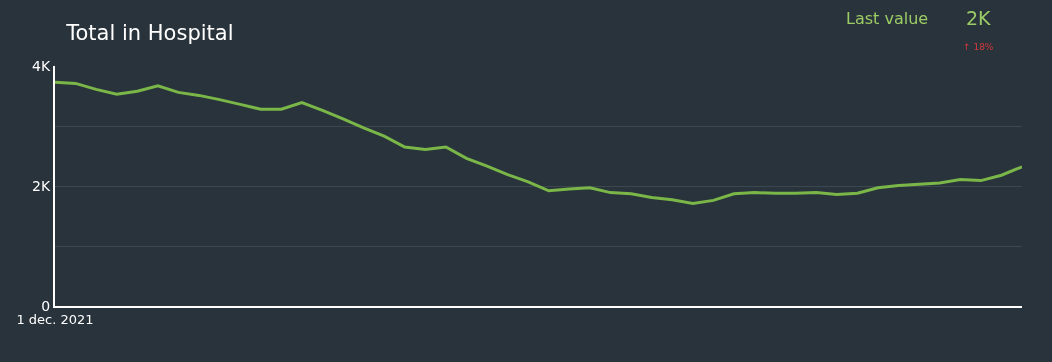  What do you see at coordinates (978, 47) in the screenshot?
I see `text: ↑ 18%` at bounding box center [978, 47].